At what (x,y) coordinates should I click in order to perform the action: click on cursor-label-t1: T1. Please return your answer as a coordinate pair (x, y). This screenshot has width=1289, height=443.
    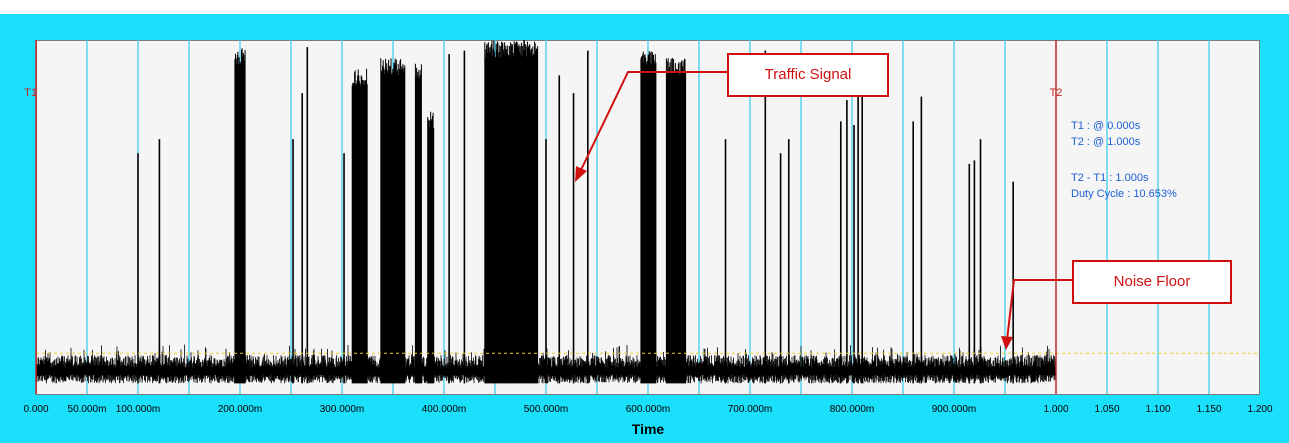
    Looking at the image, I should click on (30, 93).